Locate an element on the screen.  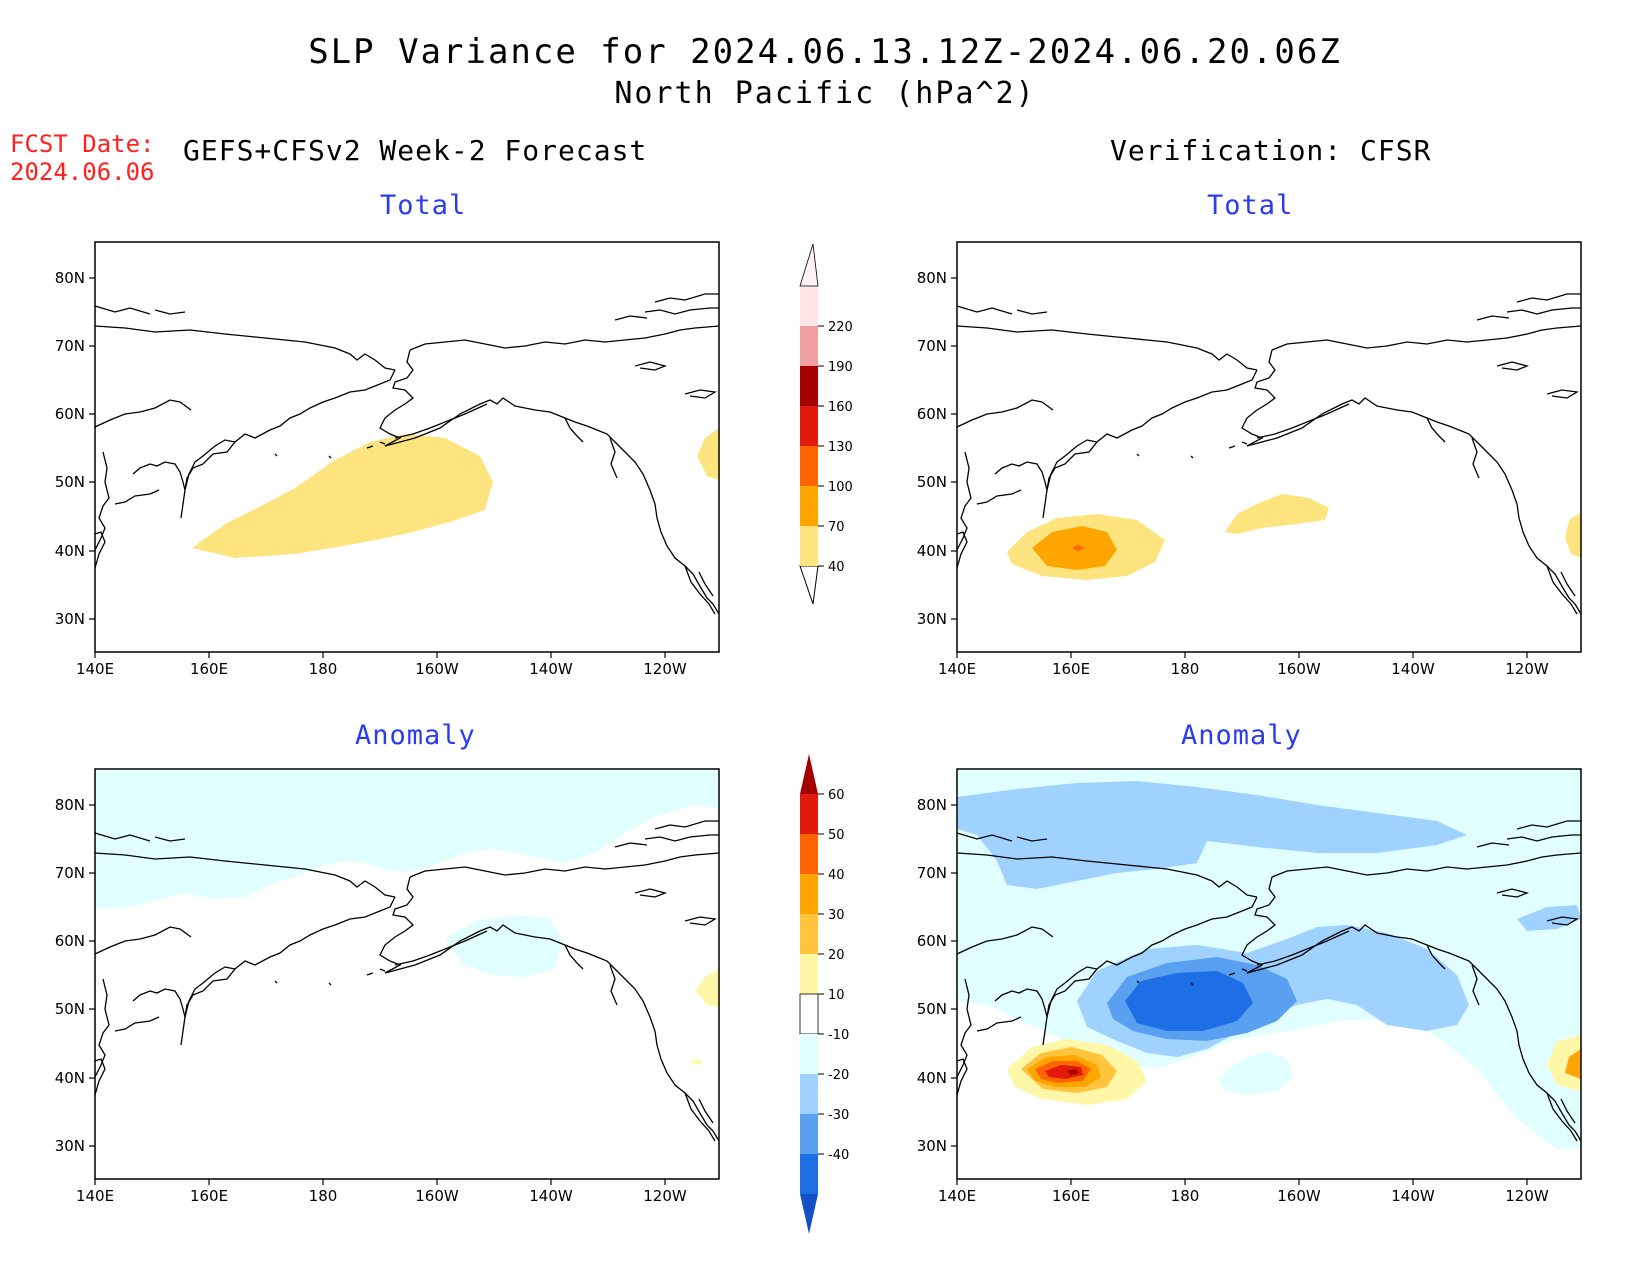
colorbar-total-label: 100 is located at coordinates (840, 487).